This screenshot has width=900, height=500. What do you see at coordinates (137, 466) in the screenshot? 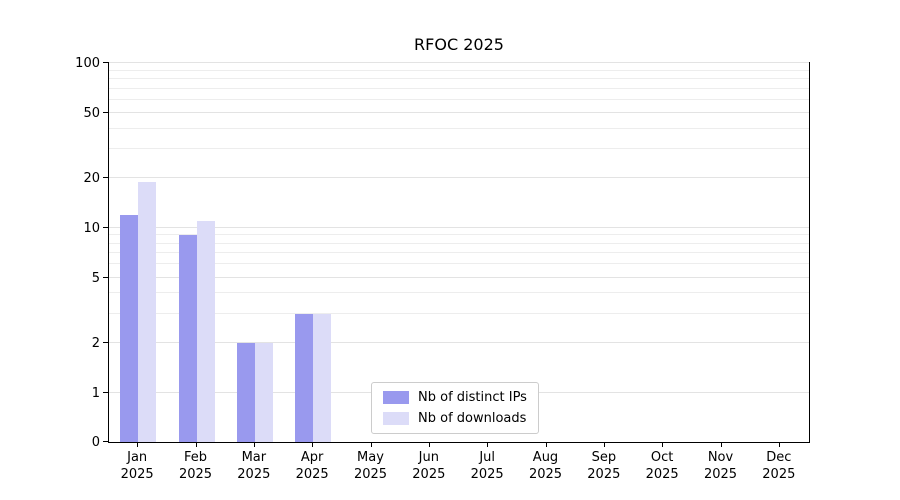
I see `x-tick-label: Jan 2025` at bounding box center [137, 466].